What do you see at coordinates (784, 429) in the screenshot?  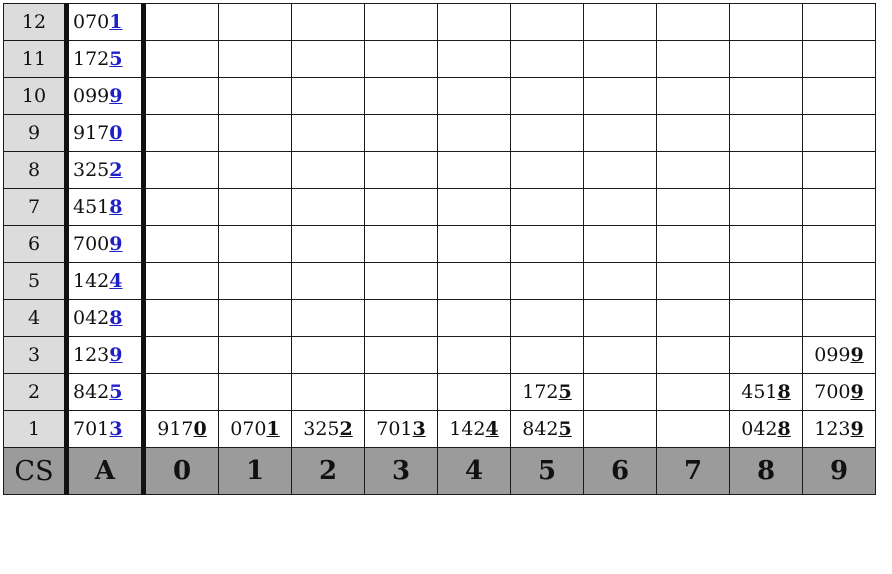 I see `number-key-digit: 8` at bounding box center [784, 429].